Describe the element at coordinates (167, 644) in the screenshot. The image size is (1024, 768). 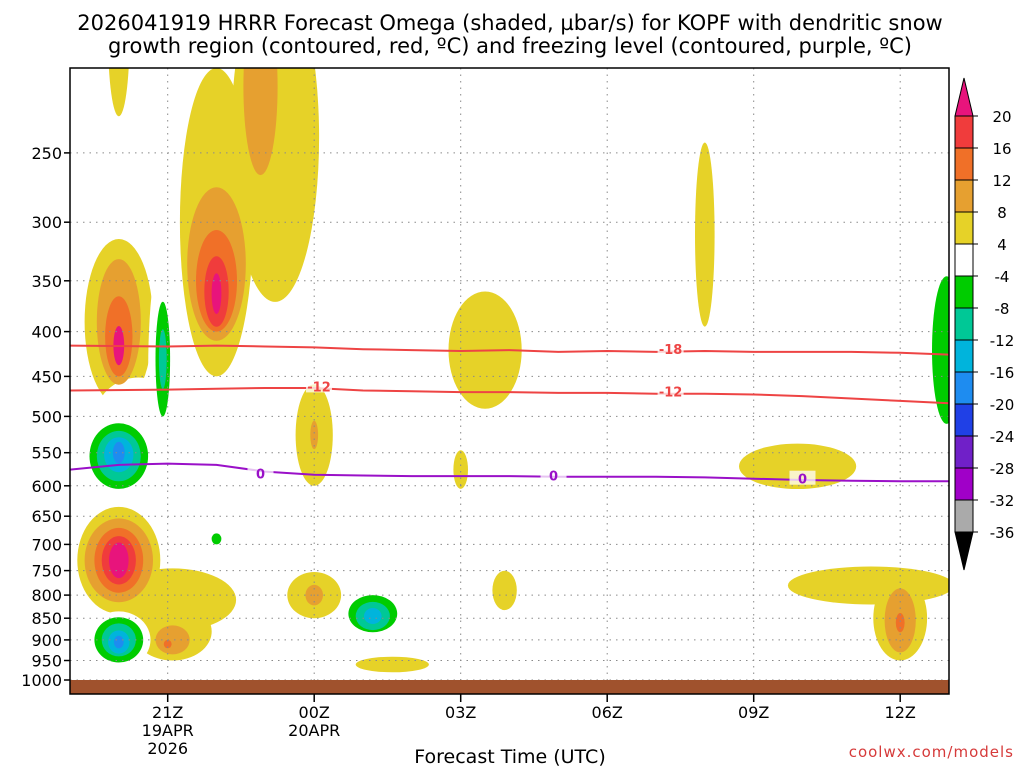
I see `omega-blob-rising-850-c` at that location.